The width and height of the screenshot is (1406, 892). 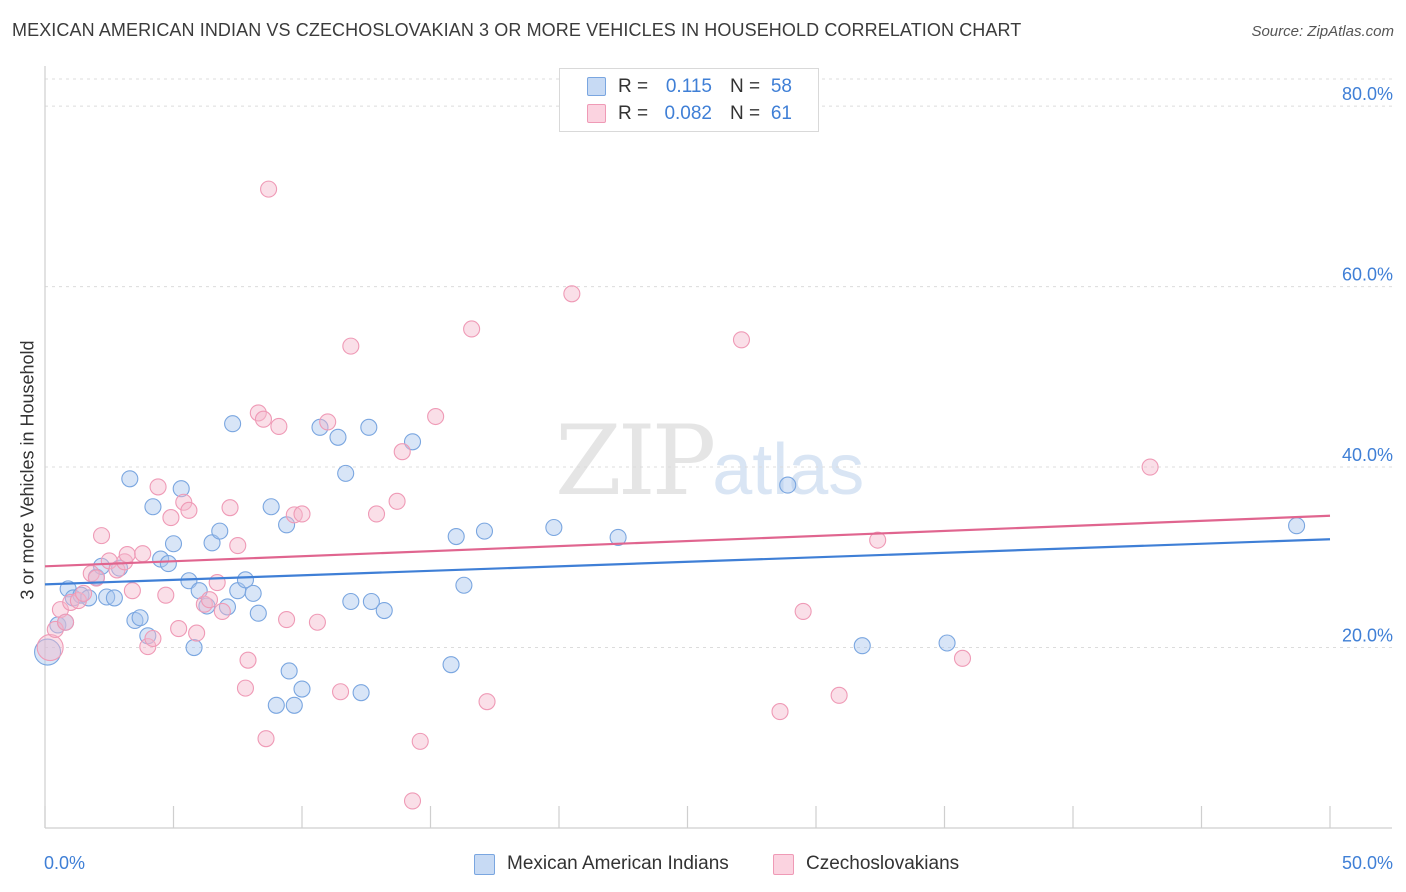 I want to click on n-value: 61, so click(x=781, y=113).